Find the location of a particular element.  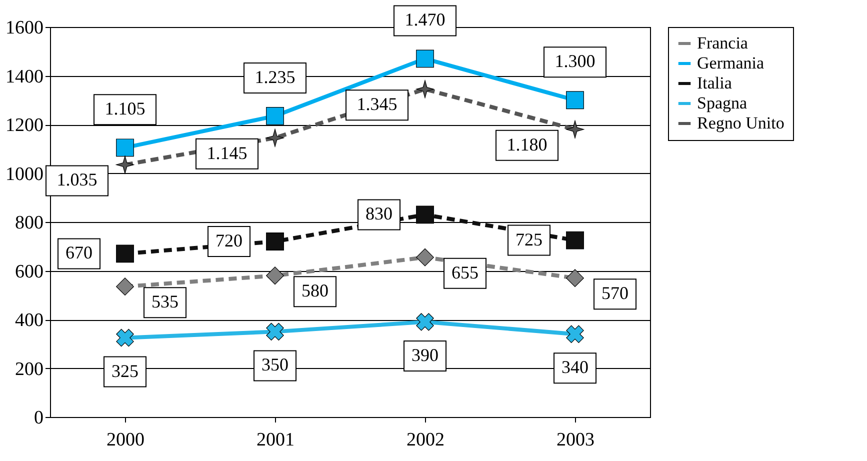

y-tick-label: 200 is located at coordinates (29, 369).